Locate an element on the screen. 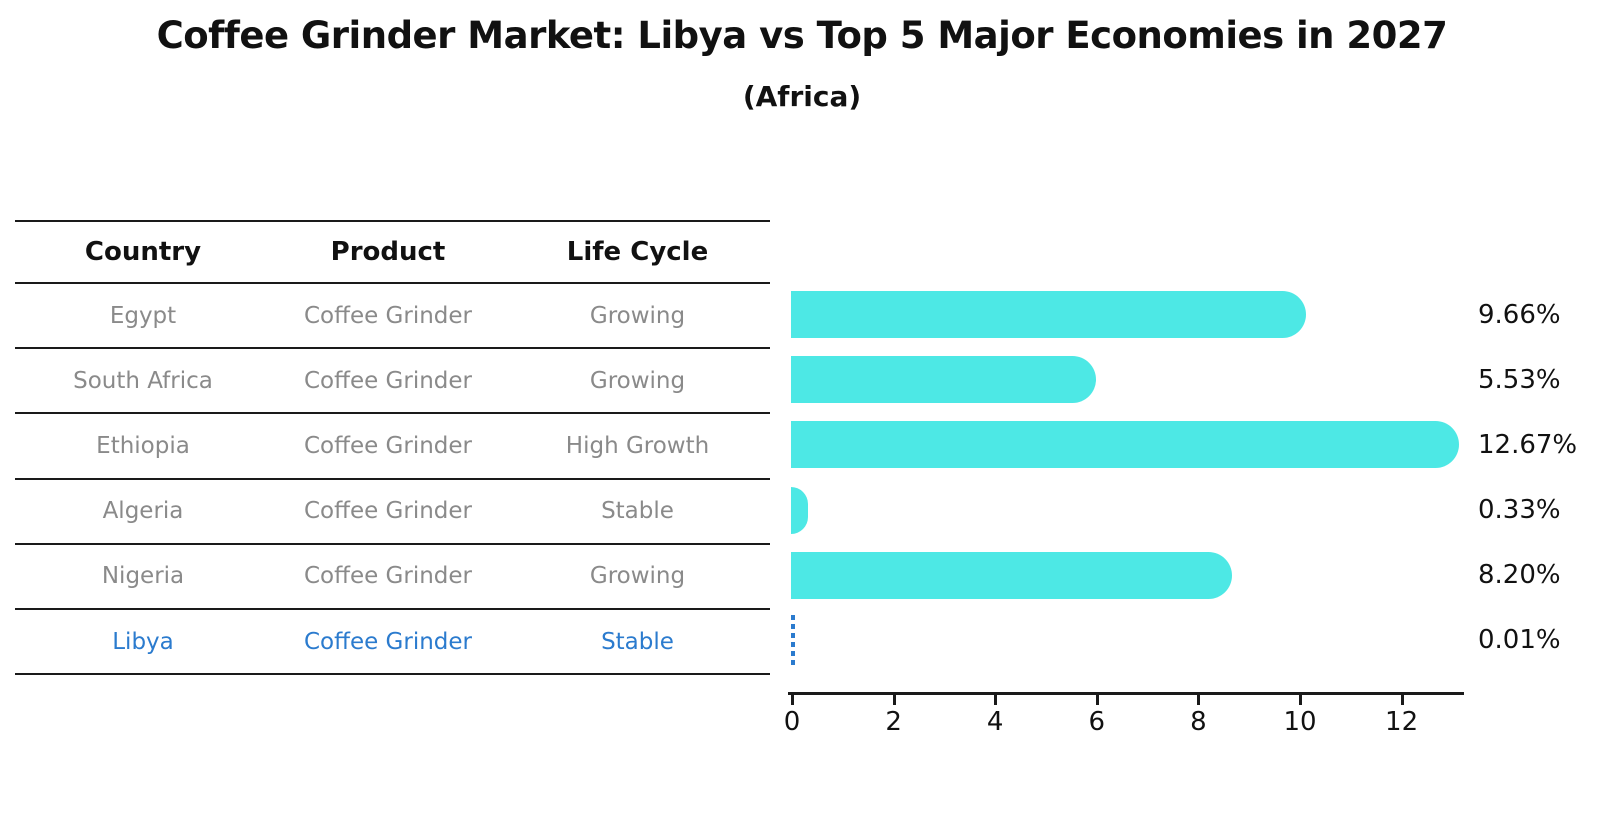 This screenshot has height=823, width=1604. table-row: Nigeria Coffee Grinder Growing is located at coordinates (392, 577).